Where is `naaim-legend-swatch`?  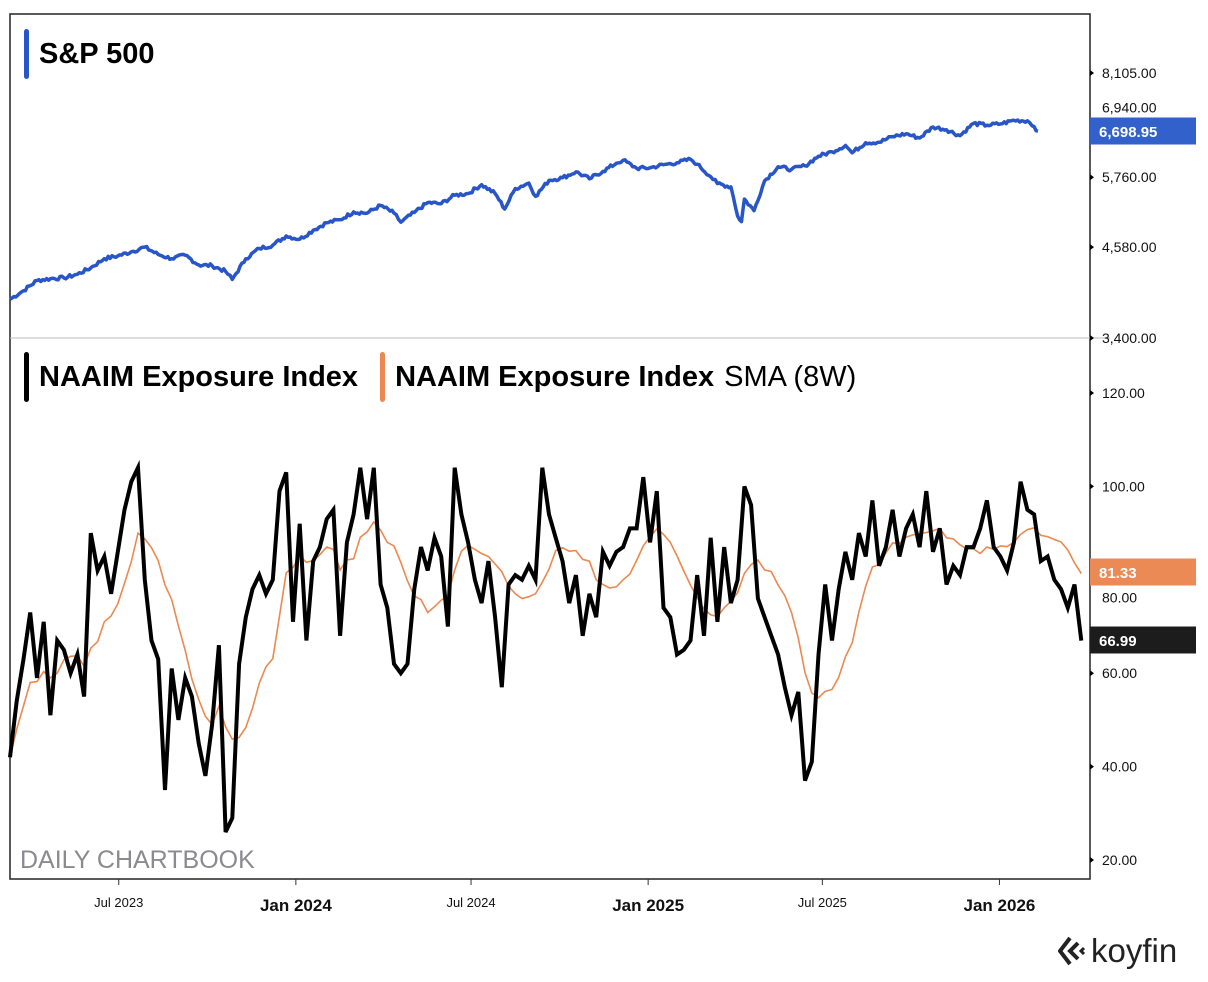
naaim-legend-swatch is located at coordinates (26, 377).